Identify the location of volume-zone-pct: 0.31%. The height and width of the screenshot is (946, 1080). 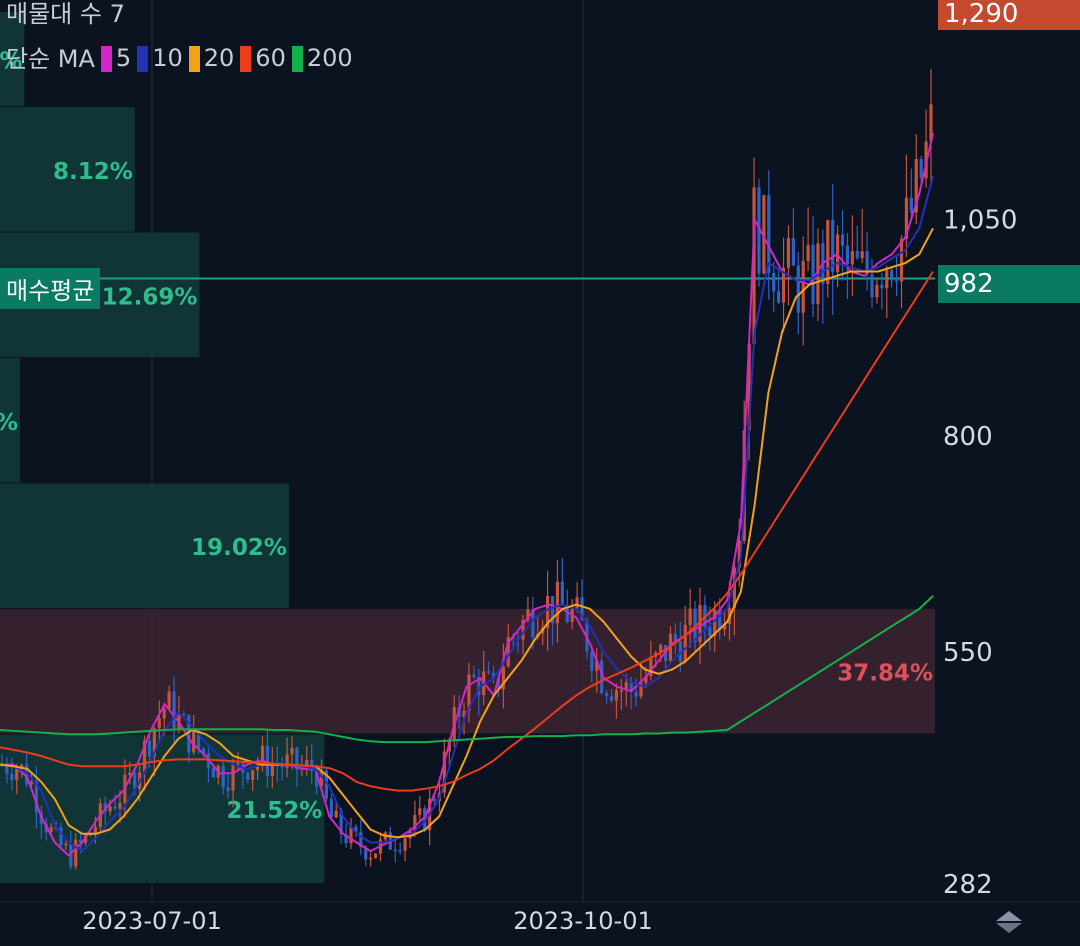
(11, 62).